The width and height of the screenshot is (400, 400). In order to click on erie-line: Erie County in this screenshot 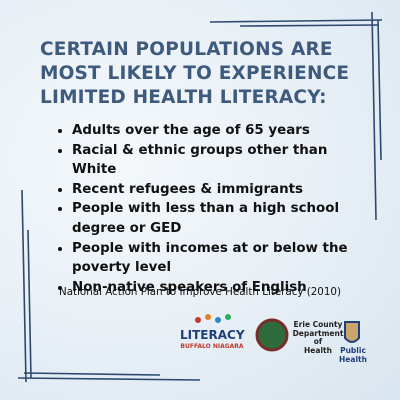, I will do `click(318, 324)`.